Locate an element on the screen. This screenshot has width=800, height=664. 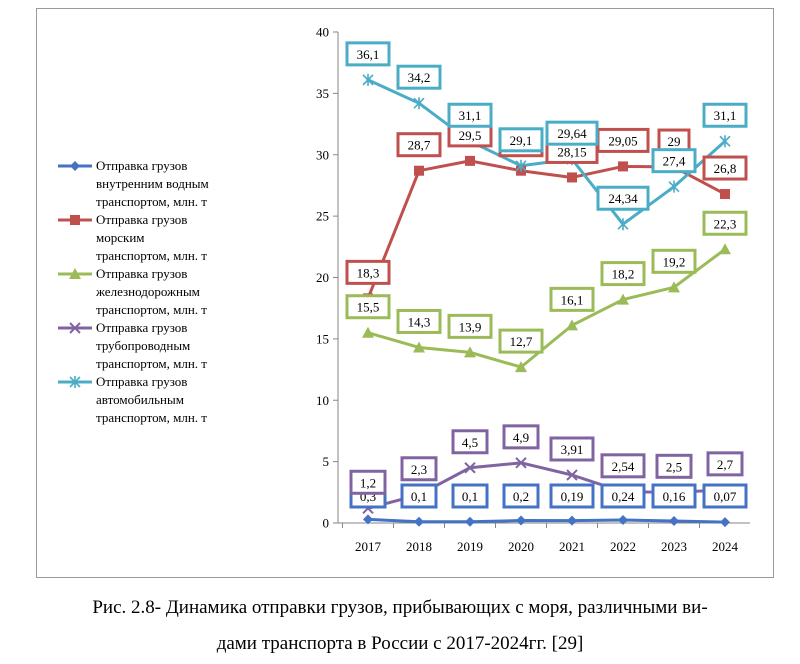
data-label: 15,5 is located at coordinates (368, 307).